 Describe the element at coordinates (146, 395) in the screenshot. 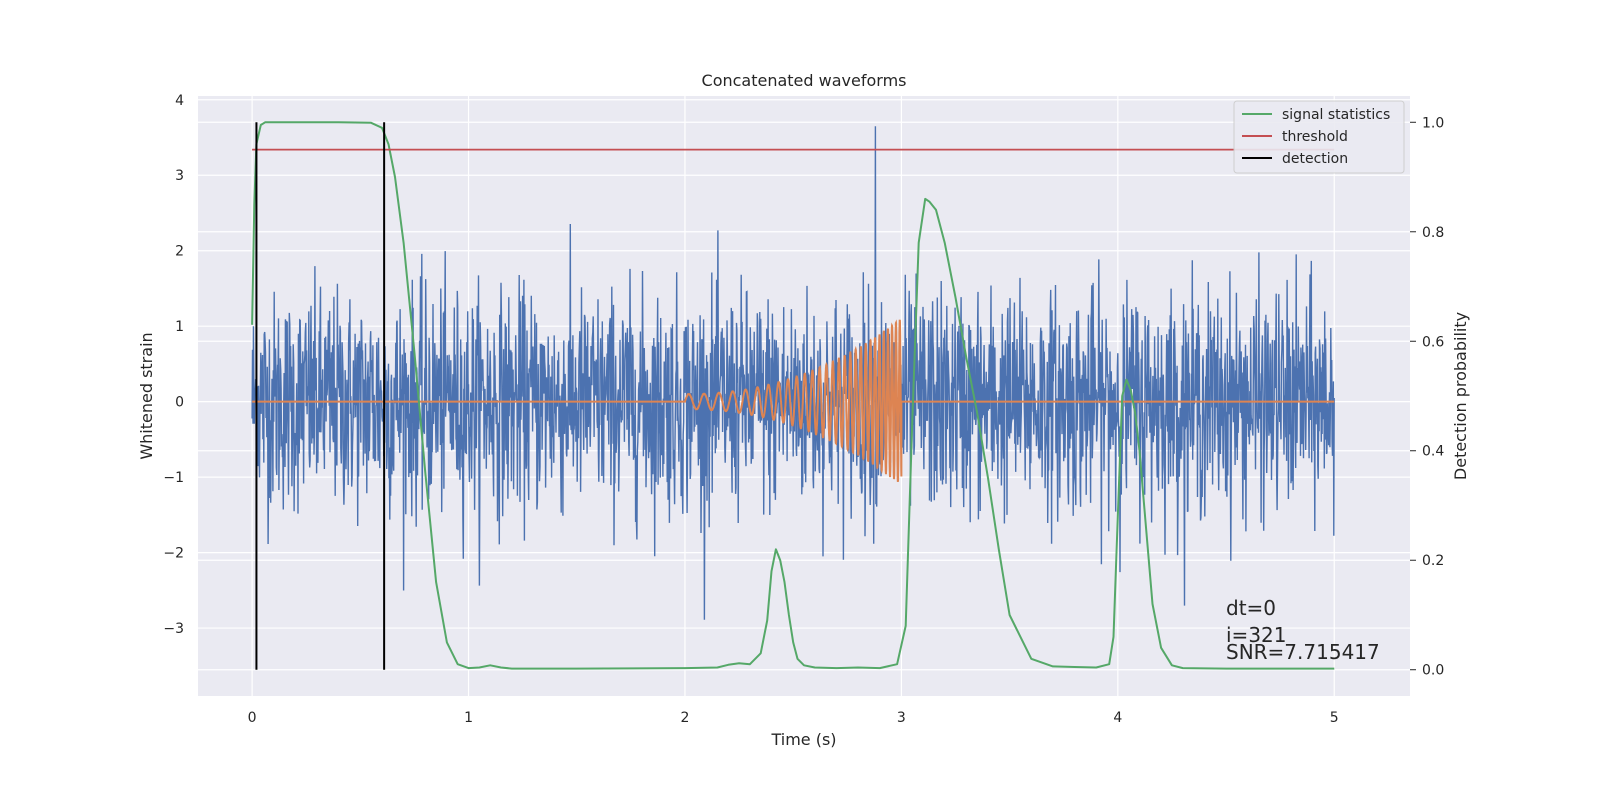

I see `y-axis-label: Whitened strain` at that location.